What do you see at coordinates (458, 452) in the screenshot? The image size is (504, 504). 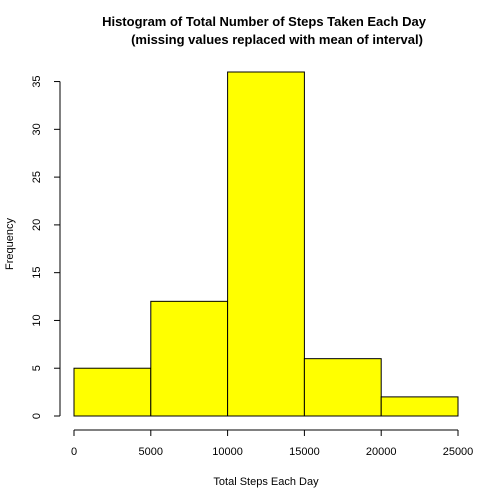 I see `x-tick-label: 25000` at bounding box center [458, 452].